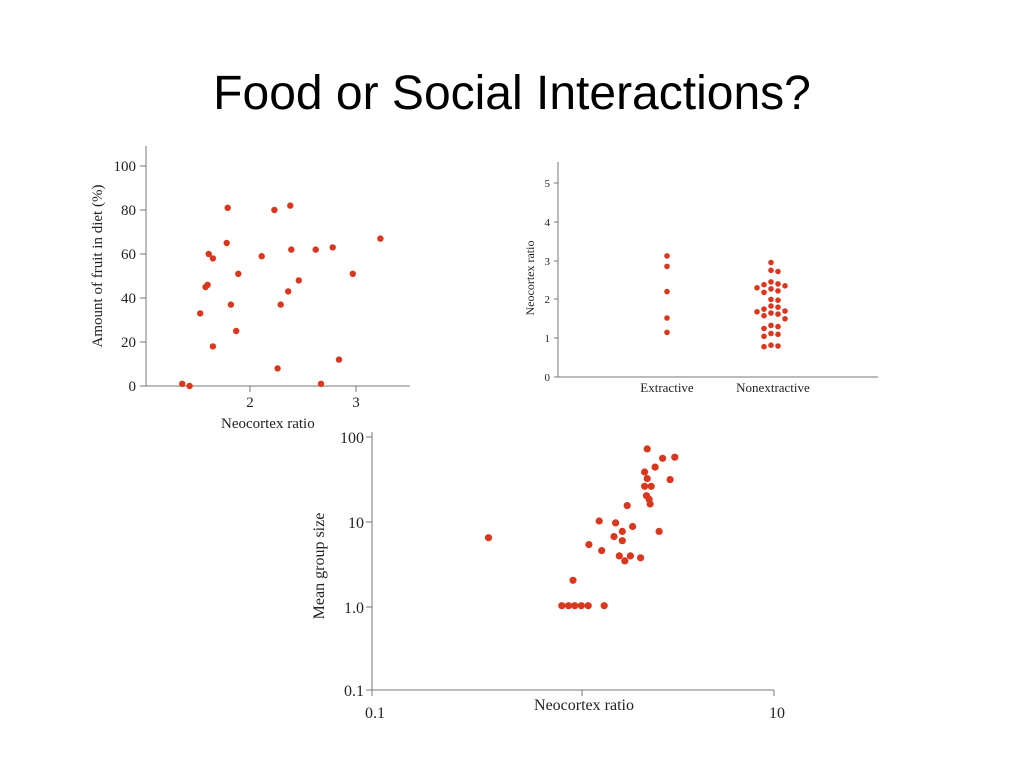 Image resolution: width=1024 pixels, height=768 pixels. Describe the element at coordinates (548, 223) in the screenshot. I see `y-tick-label: 4` at that location.